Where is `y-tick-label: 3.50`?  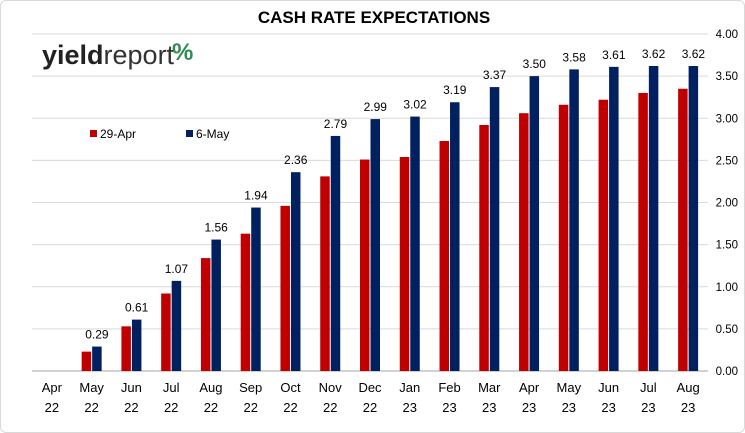
y-tick-label: 3.50 is located at coordinates (727, 77).